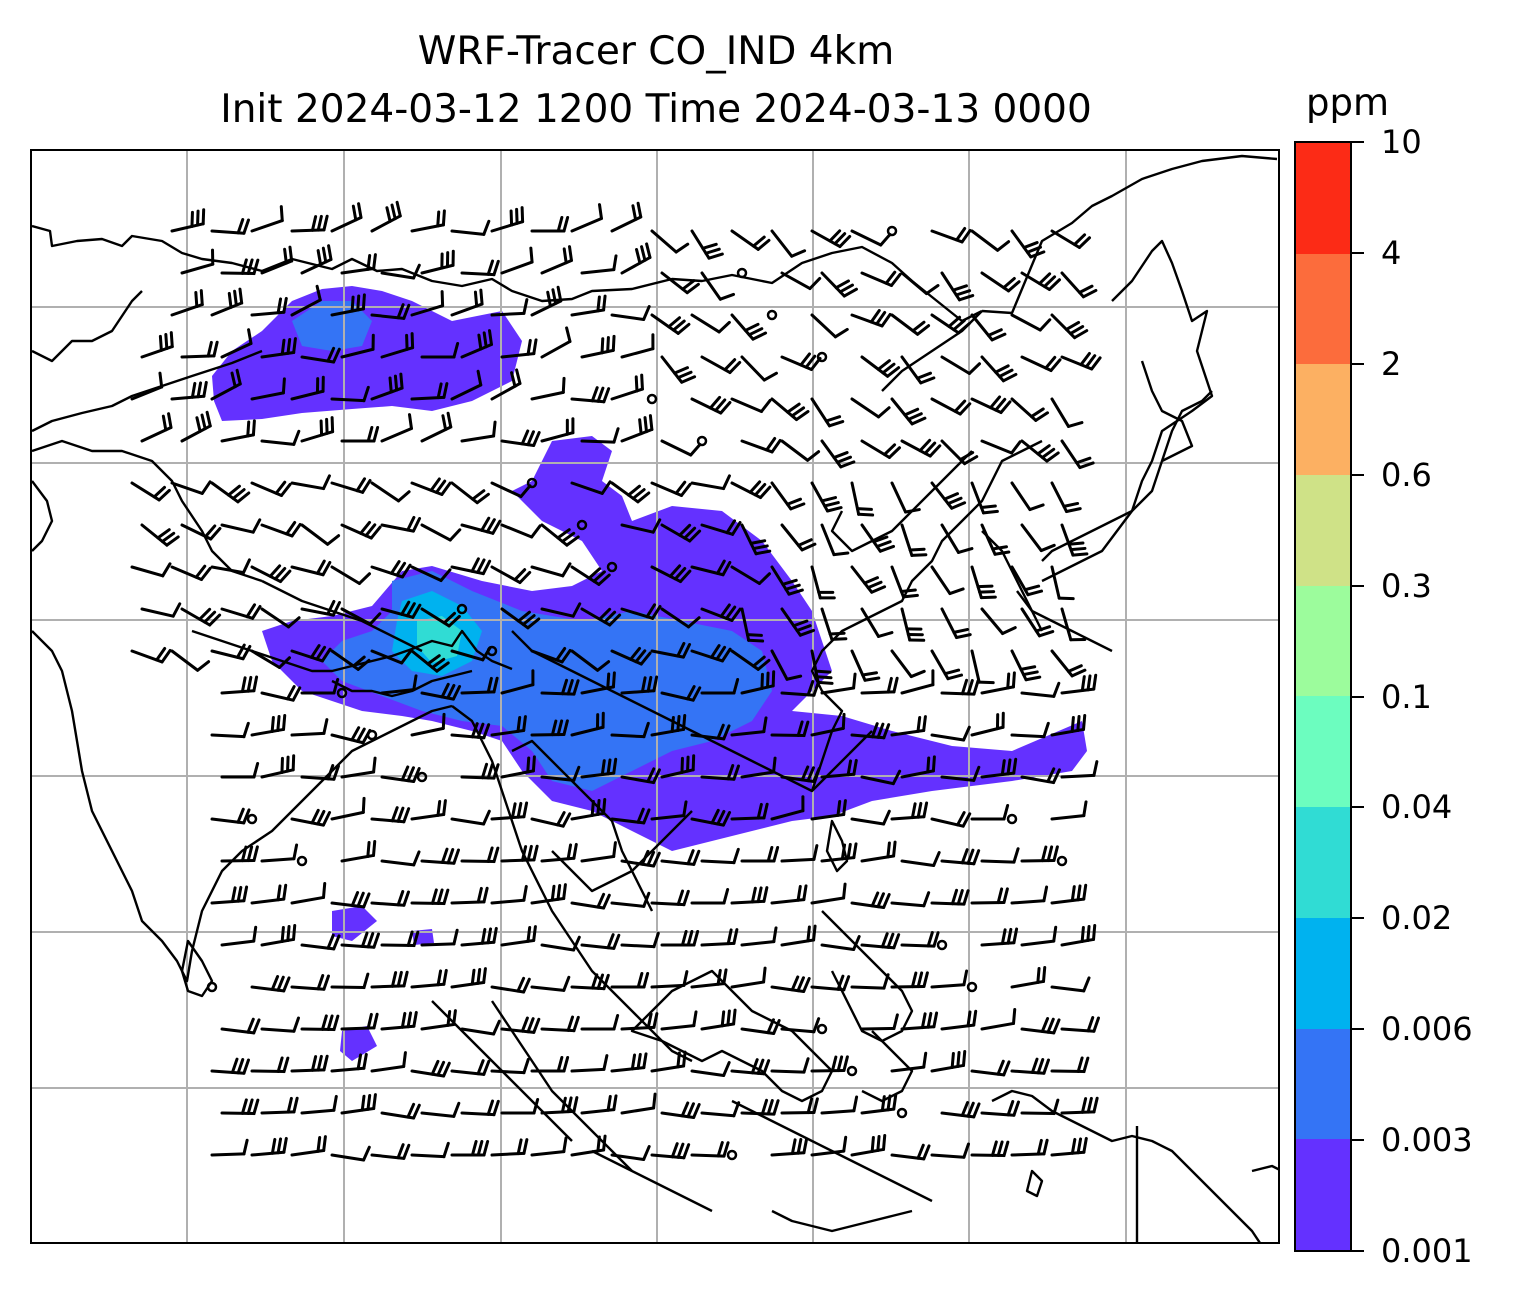 The image size is (1528, 1306). I want to click on colorbar, so click(1323, 696).